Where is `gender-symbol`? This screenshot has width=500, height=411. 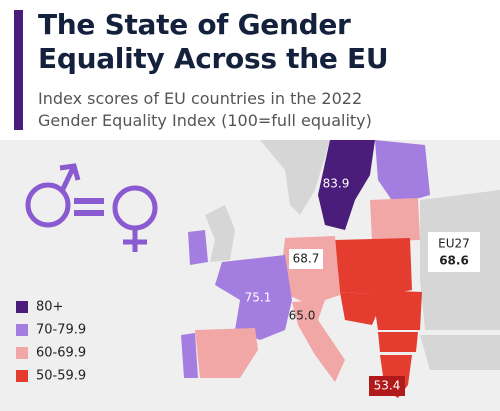
gender-symbol is located at coordinates (91, 207).